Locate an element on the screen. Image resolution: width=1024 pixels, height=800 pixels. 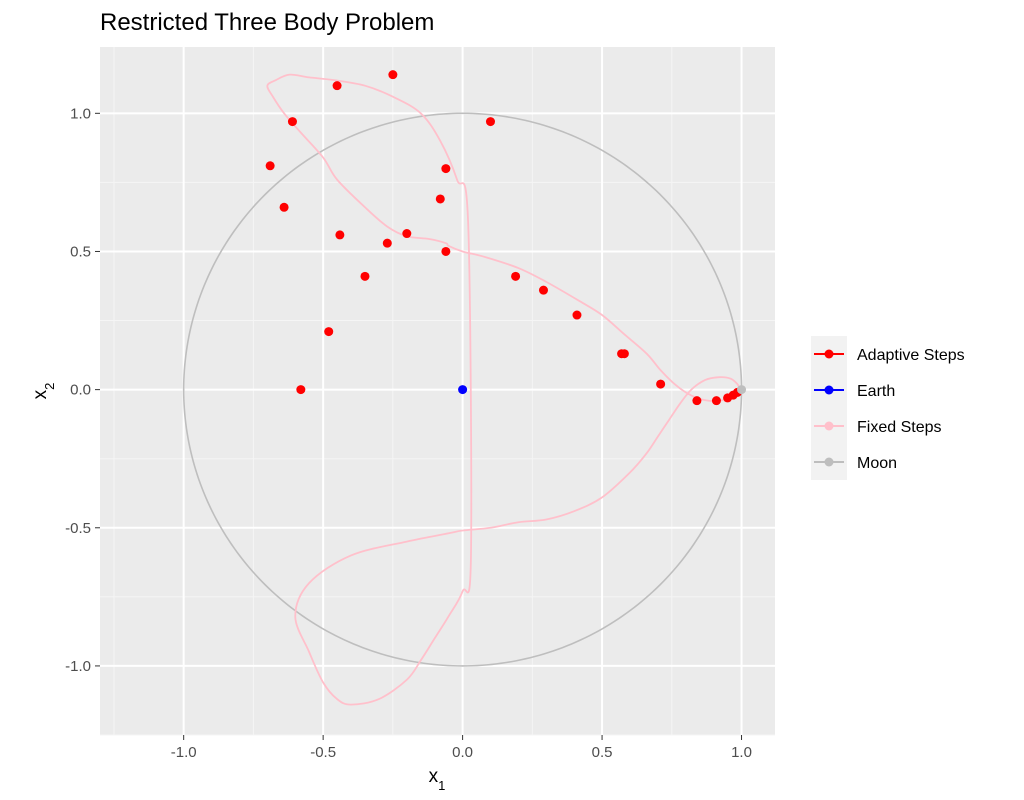
y-axis-title-base: x is located at coordinates (40, 394).